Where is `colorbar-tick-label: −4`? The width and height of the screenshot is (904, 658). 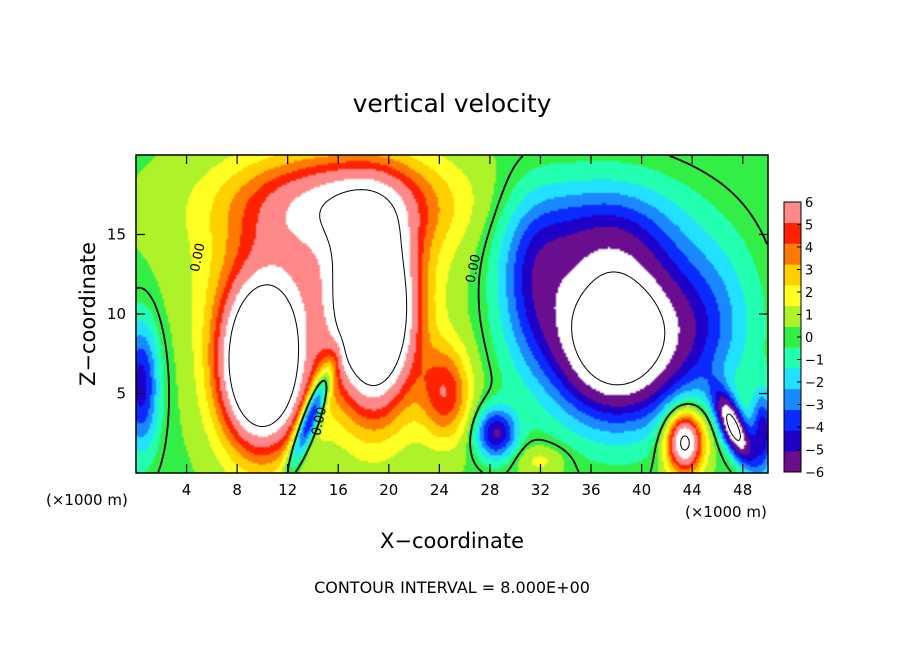 colorbar-tick-label: −4 is located at coordinates (814, 428).